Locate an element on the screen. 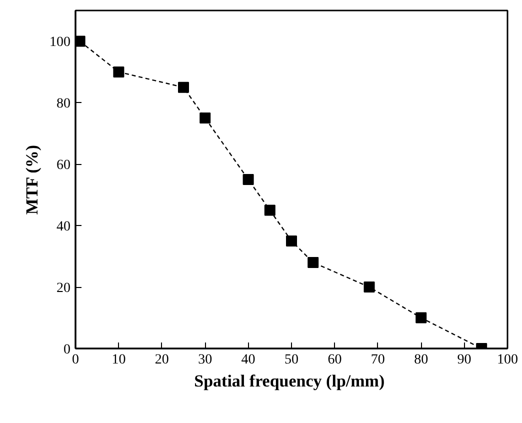 This screenshot has height=423, width=522. y-tick-label: 0 is located at coordinates (67, 350).